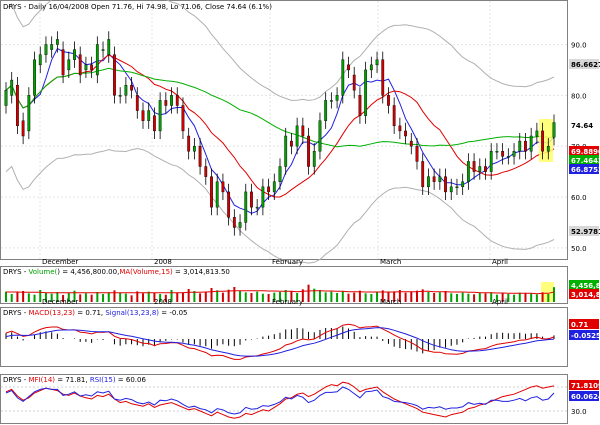 The height and width of the screenshot is (425, 600). Describe the element at coordinates (584, 396) in the screenshot. I see `mfi-rsi-tag-bg` at that location.